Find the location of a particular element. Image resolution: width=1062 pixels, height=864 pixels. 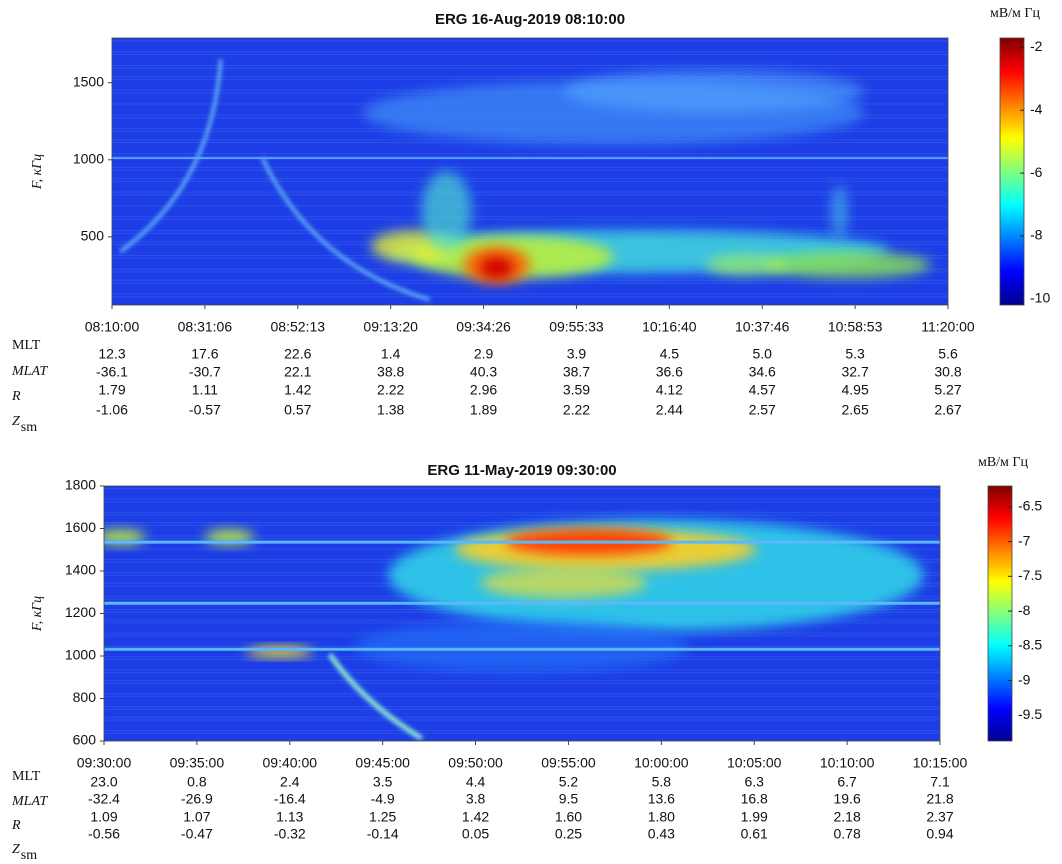

y-tick-label: 1500 is located at coordinates (88, 81).